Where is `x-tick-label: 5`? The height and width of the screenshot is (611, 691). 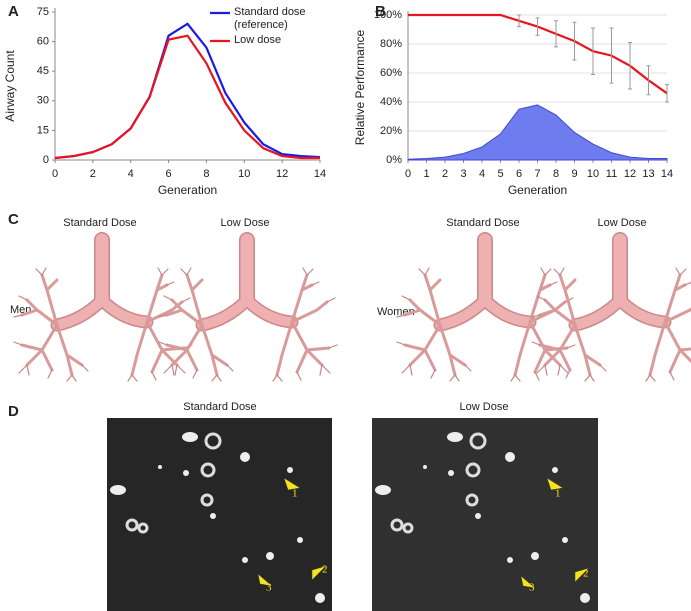 x-tick-label: 5 is located at coordinates (500, 174).